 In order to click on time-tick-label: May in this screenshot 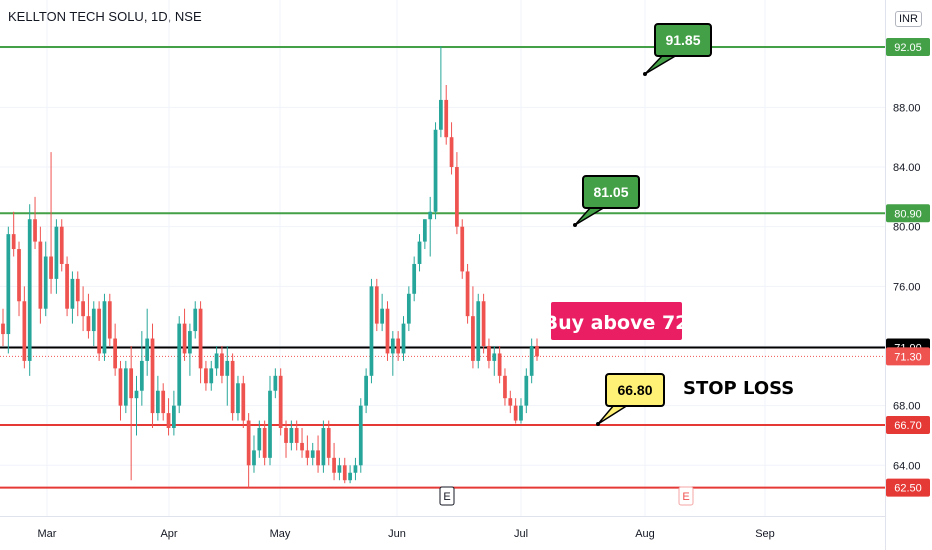, I will do `click(280, 534)`.